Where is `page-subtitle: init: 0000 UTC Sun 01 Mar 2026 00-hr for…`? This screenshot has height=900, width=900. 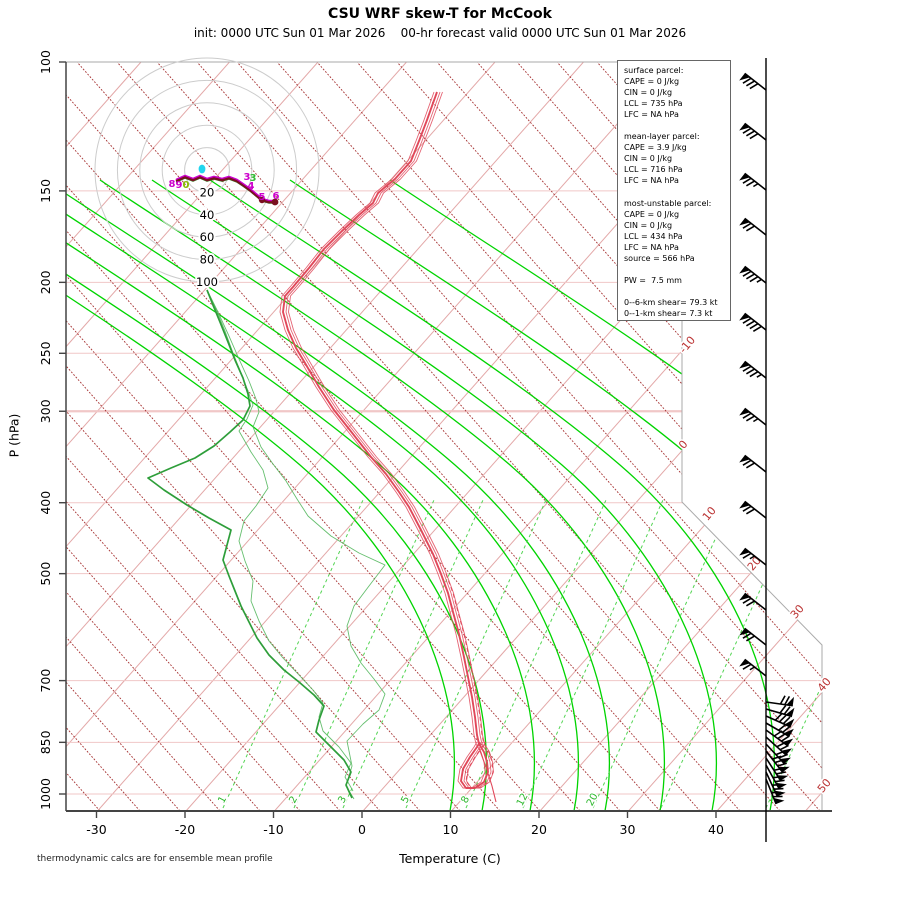
page-subtitle: init: 0000 UTC Sun 01 Mar 2026 00-hr for… is located at coordinates (440, 33).